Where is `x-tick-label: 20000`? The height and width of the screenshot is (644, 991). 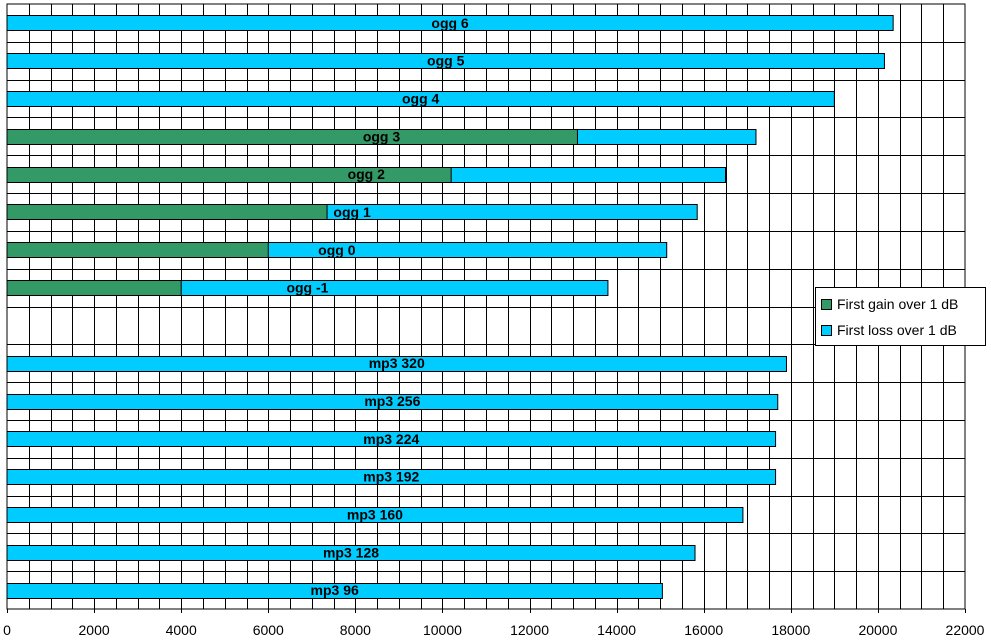 x-tick-label: 20000 is located at coordinates (877, 630).